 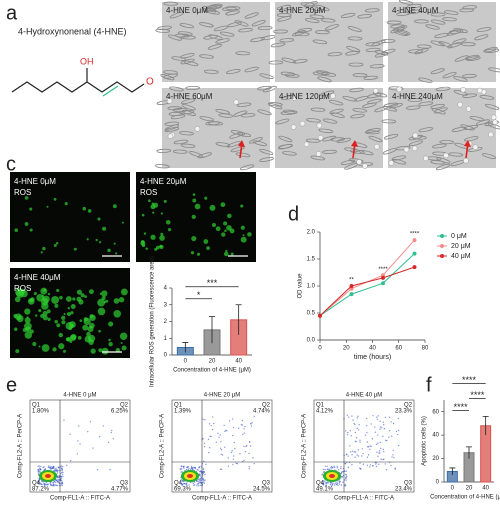 I want to click on significance-label: *, so click(x=199, y=295).